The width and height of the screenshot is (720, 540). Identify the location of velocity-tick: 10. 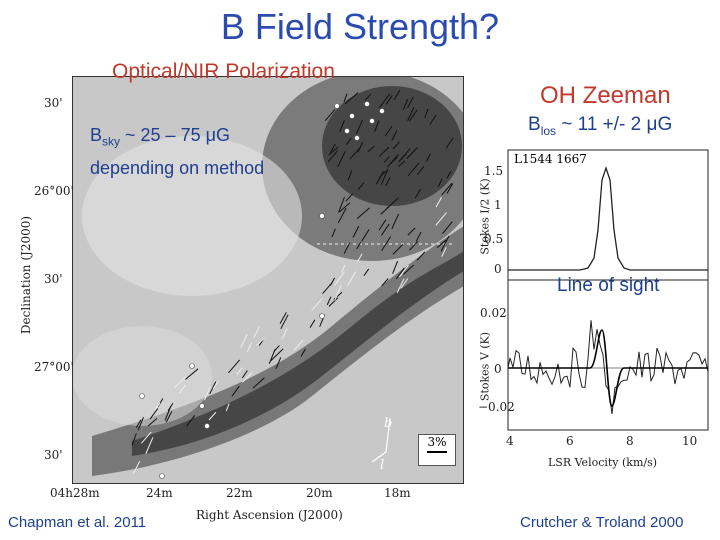
(690, 441).